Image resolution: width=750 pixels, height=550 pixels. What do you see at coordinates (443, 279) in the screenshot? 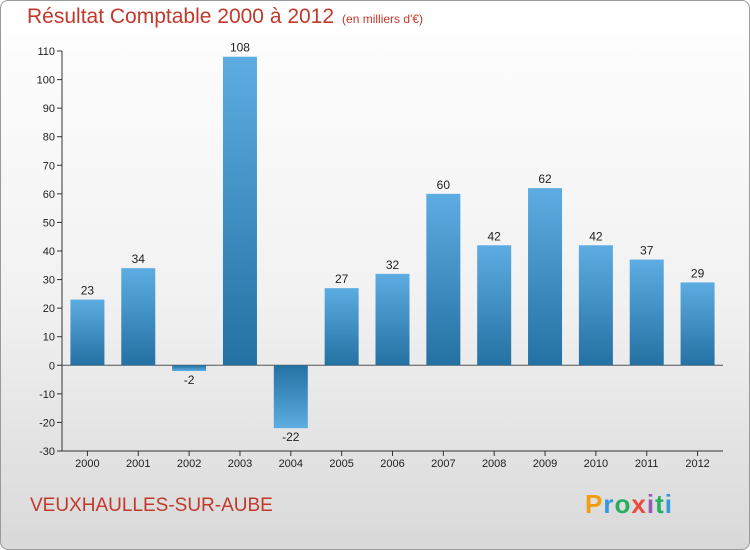
I see `bar-2007` at bounding box center [443, 279].